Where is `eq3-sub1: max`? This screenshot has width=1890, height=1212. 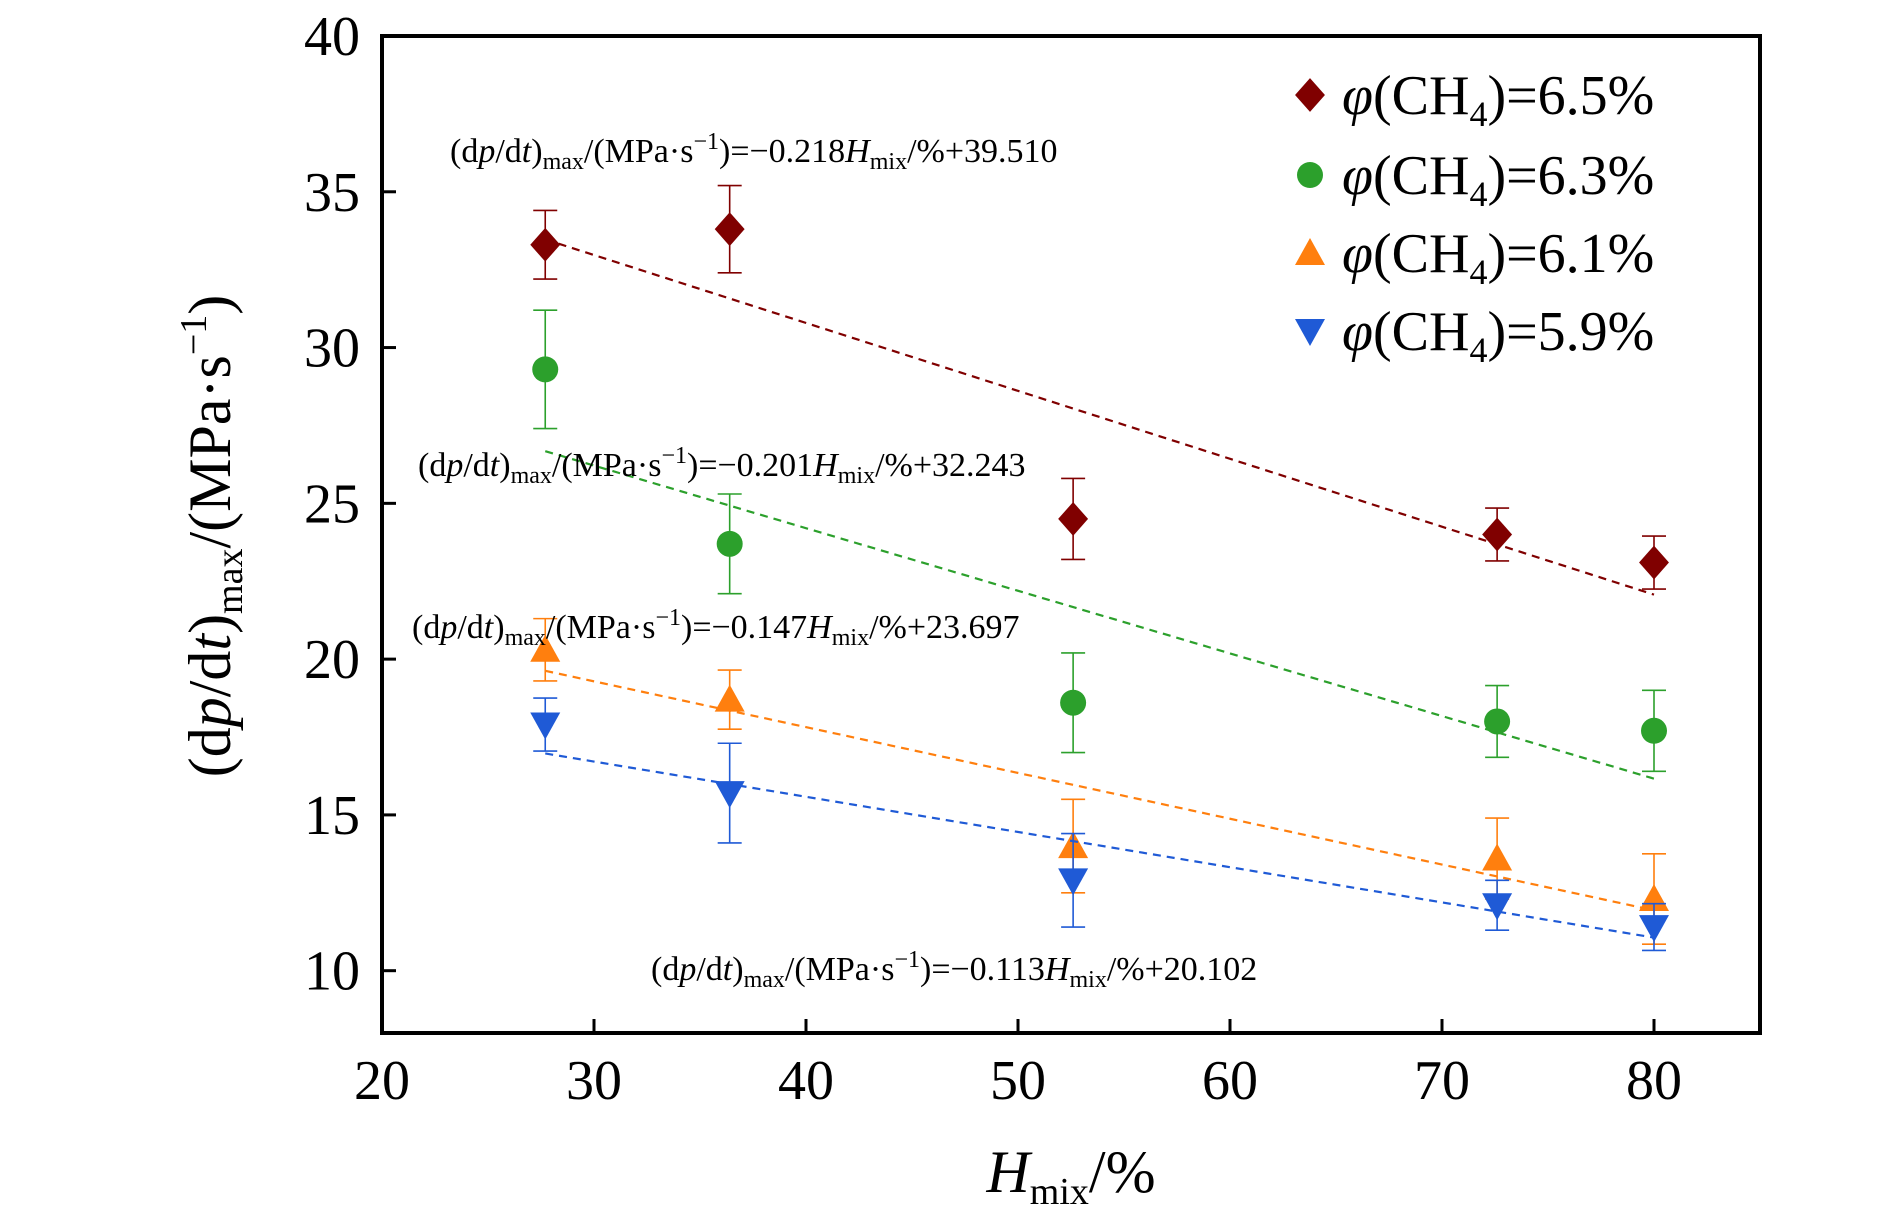
eq3-sub1: max is located at coordinates (525, 638).